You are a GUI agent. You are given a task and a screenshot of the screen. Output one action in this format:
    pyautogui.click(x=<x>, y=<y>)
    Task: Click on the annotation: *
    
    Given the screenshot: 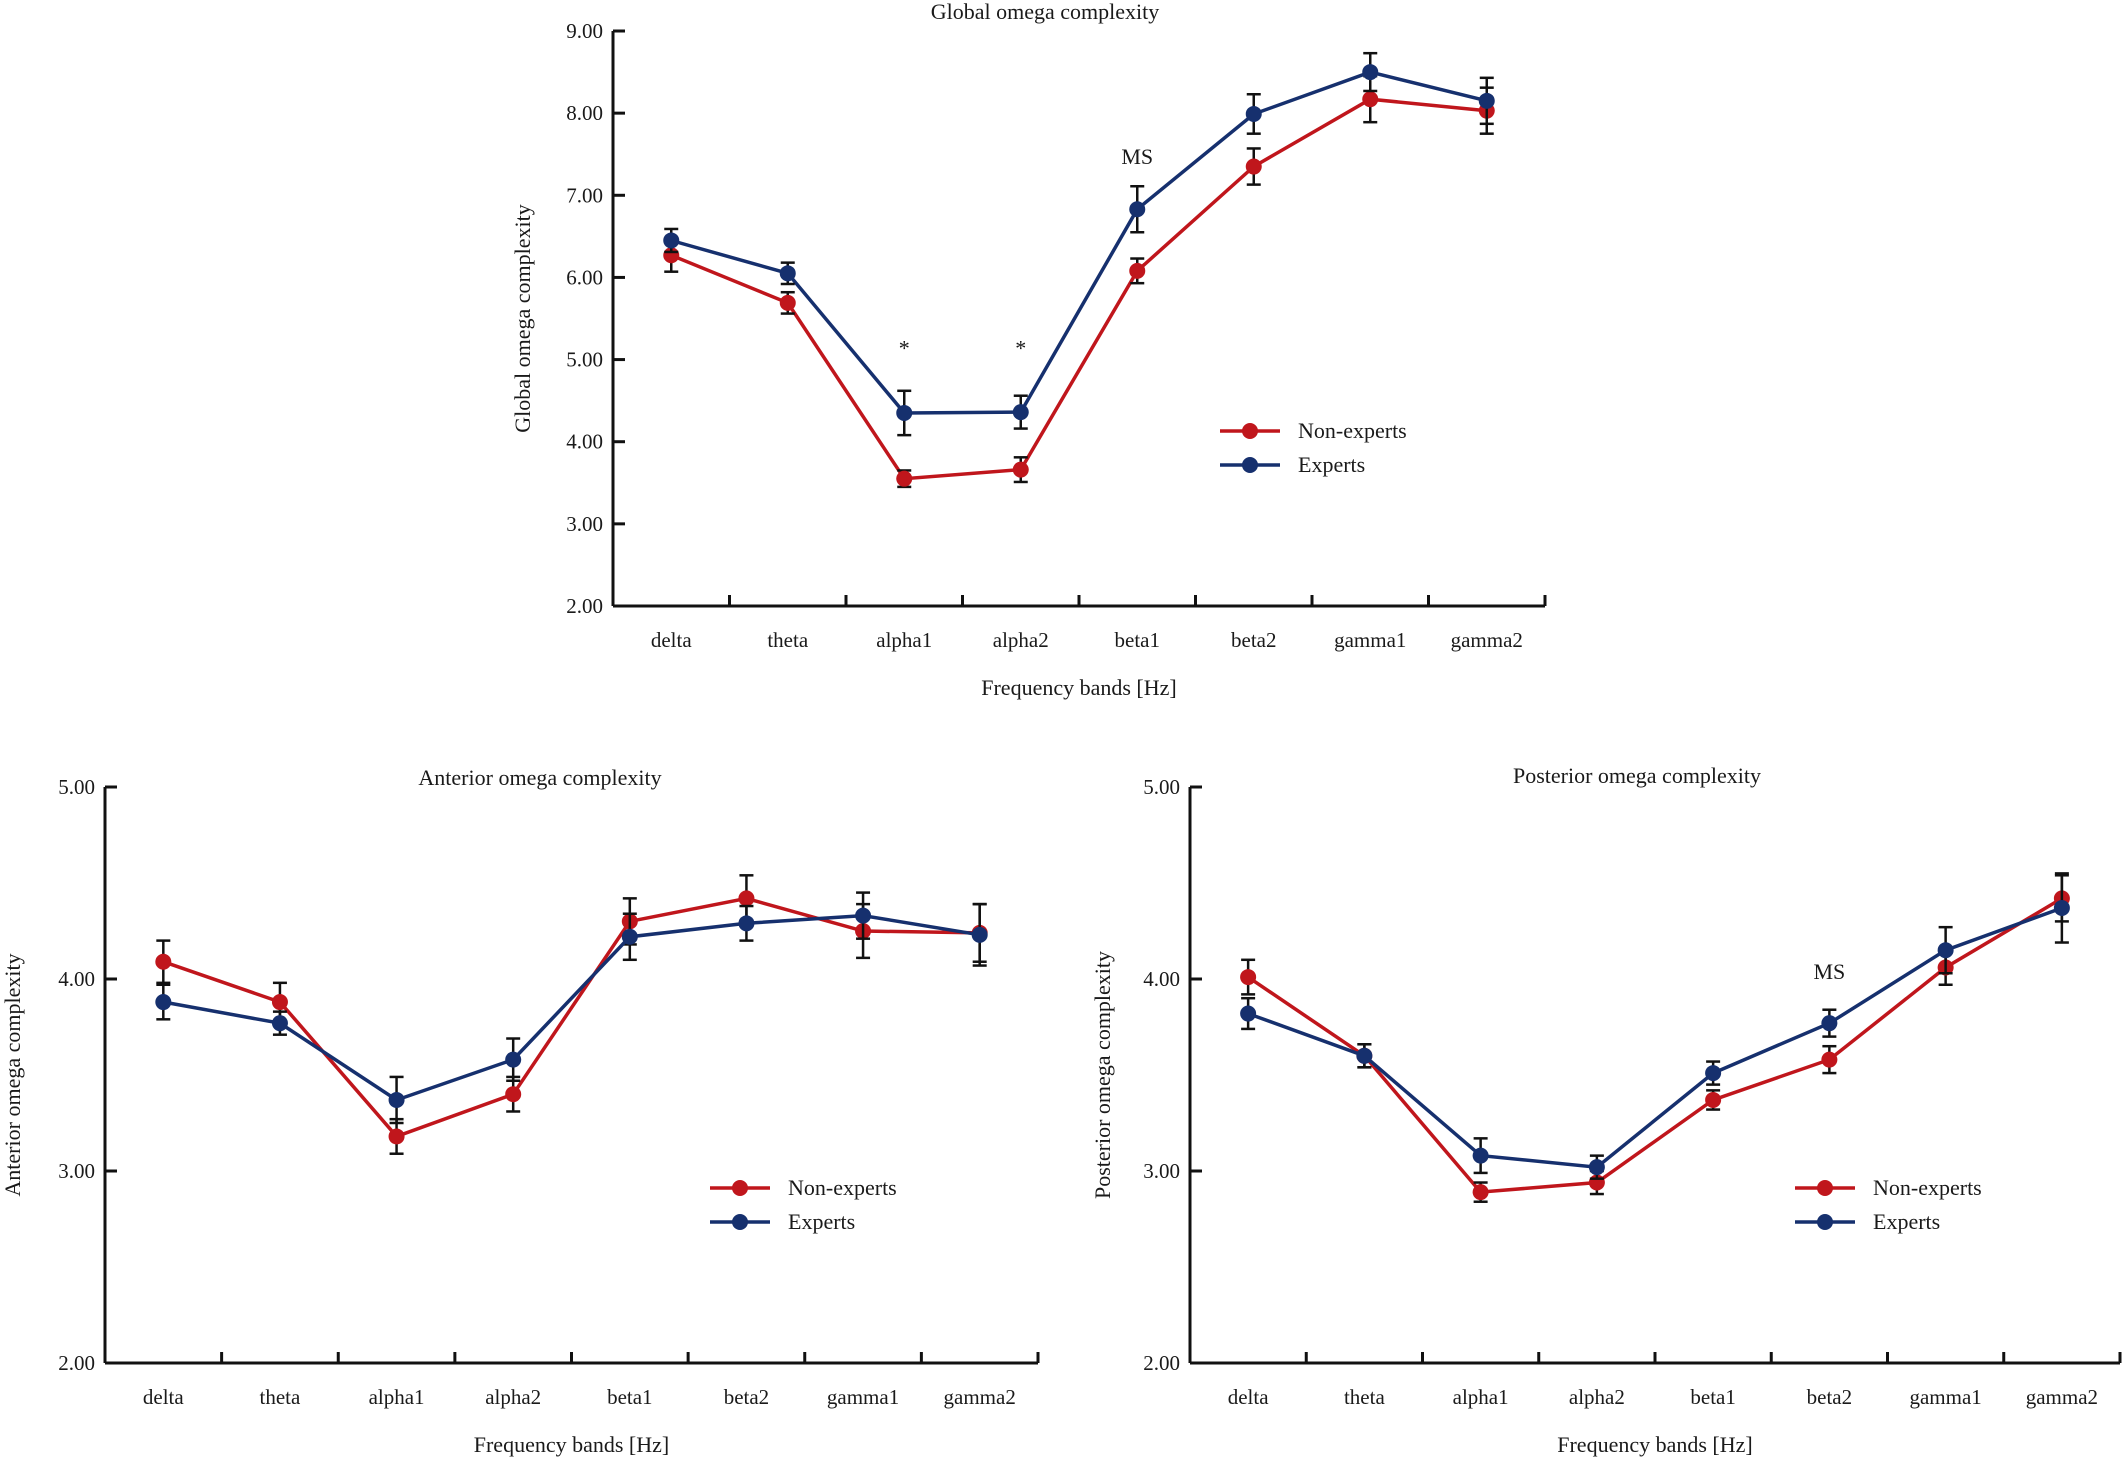 What is the action you would take?
    pyautogui.click(x=904, y=347)
    